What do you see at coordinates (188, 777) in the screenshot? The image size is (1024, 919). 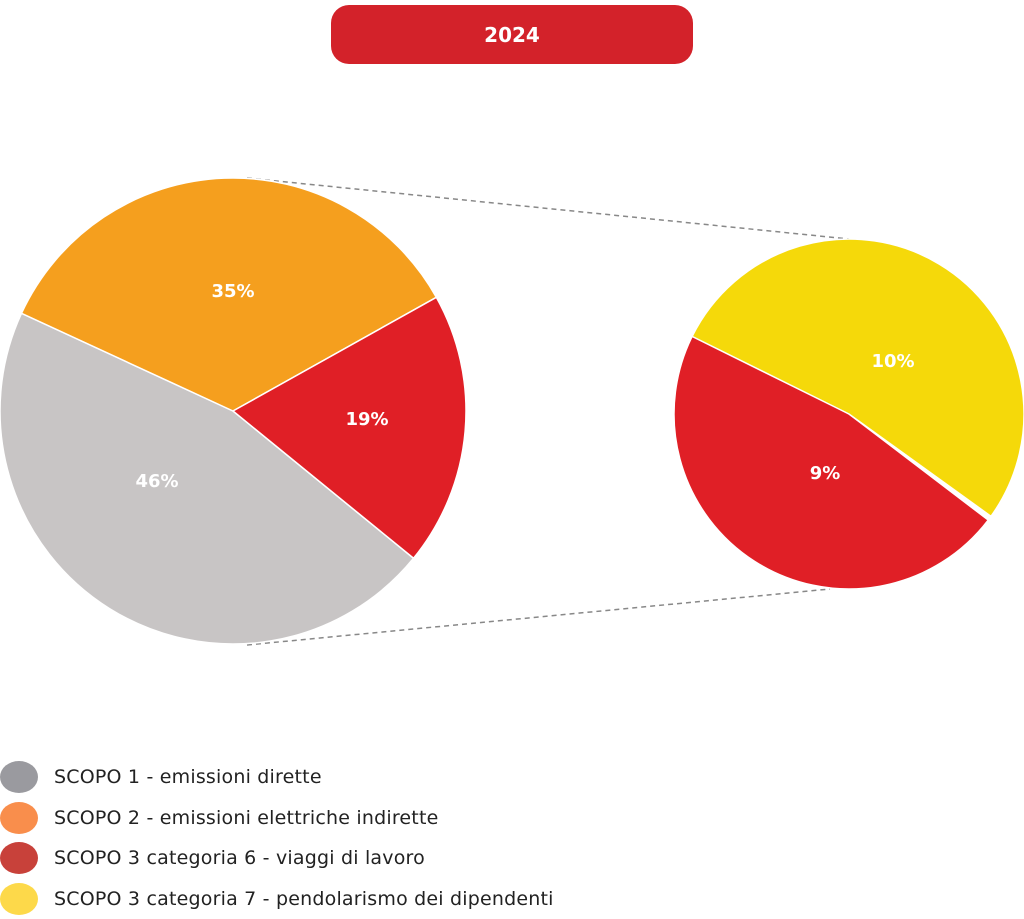 I see `legend-label: SCOPO 1 - emissioni dirette` at bounding box center [188, 777].